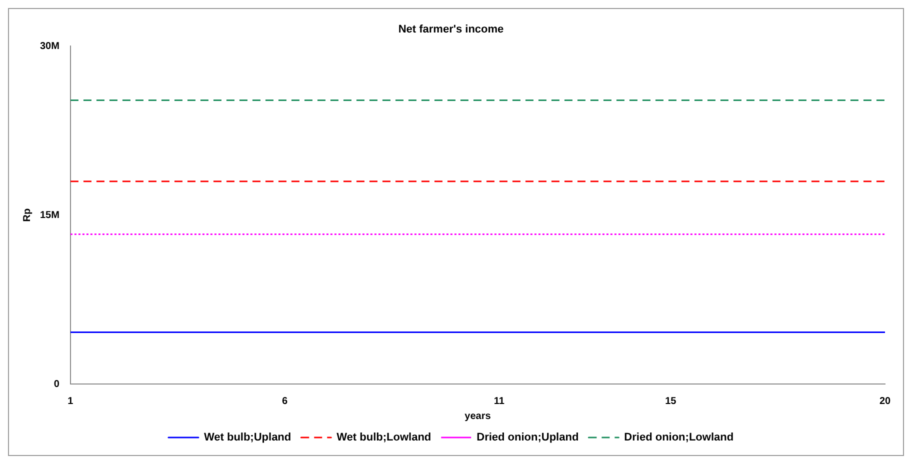  I want to click on legend-label: Dried onion;Upland, so click(527, 438).